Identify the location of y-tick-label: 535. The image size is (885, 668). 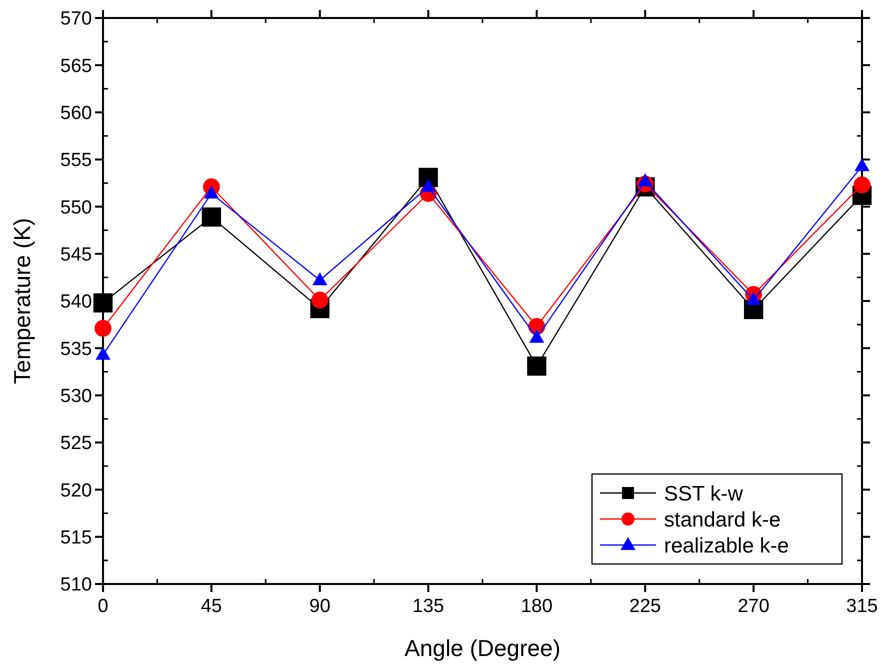
(76, 349).